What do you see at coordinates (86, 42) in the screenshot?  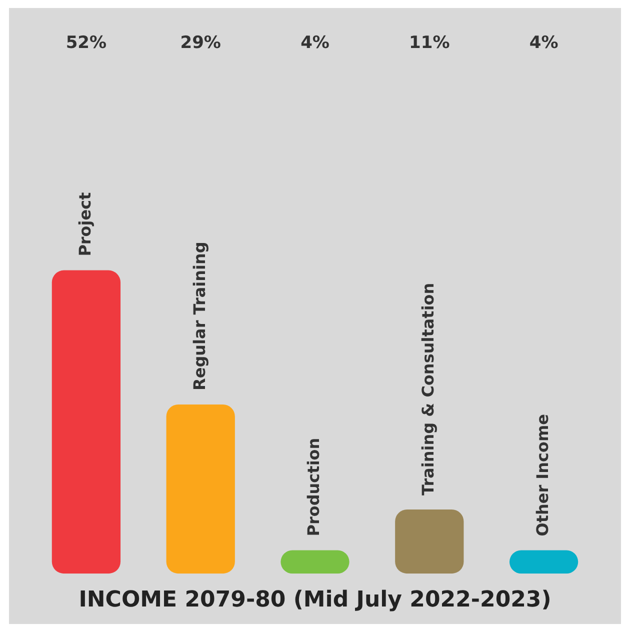 I see `data-label: 52%` at bounding box center [86, 42].